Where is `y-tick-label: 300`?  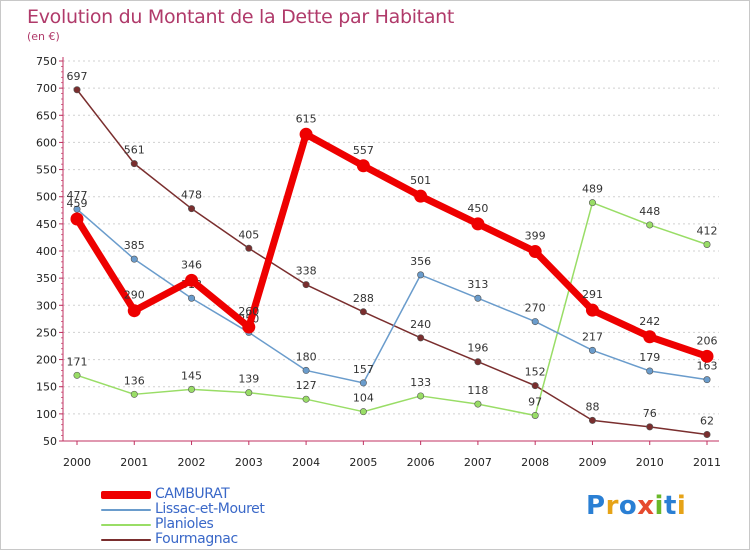 y-tick-label: 300 is located at coordinates (46, 305).